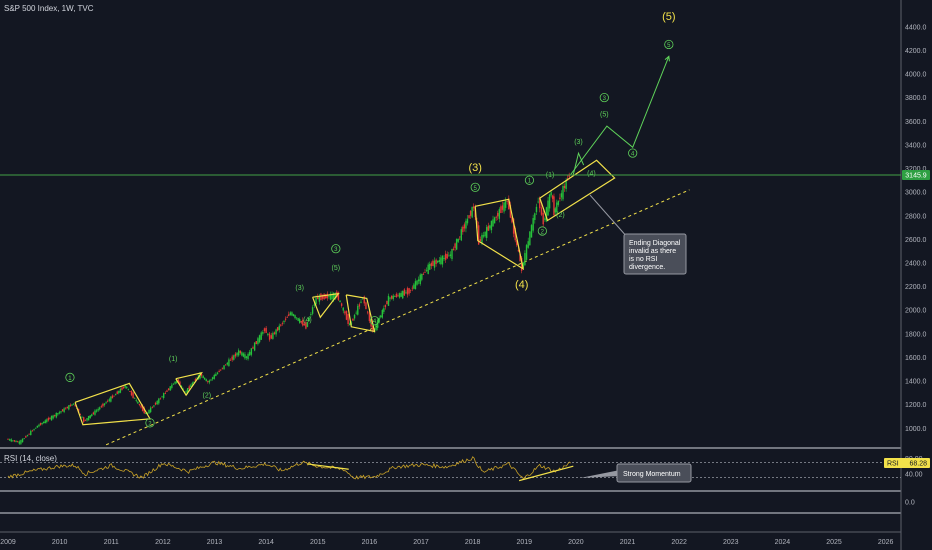  What do you see at coordinates (70, 379) in the screenshot?
I see `wave-label-20: 1` at bounding box center [70, 379].